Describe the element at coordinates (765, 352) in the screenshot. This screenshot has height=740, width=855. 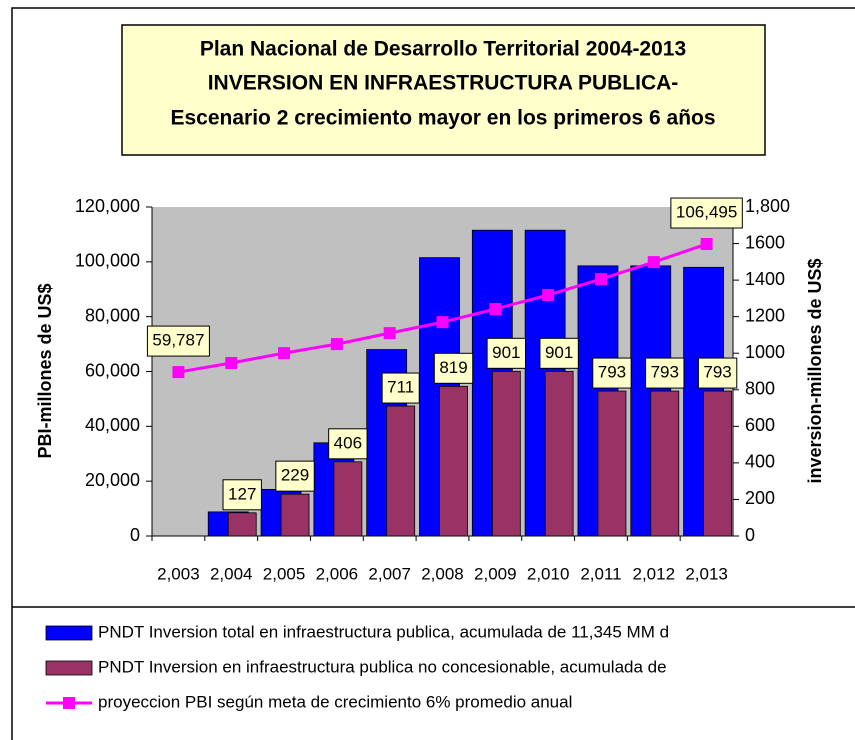
I see `y2-tick-label: 1000` at that location.